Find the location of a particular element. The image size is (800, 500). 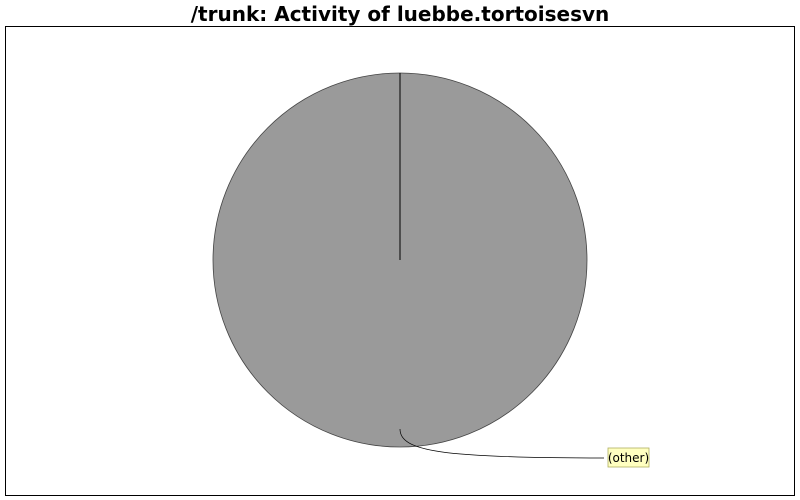

chart-title: /trunk: Activity of luebbe.tortoisesvn is located at coordinates (400, 14).